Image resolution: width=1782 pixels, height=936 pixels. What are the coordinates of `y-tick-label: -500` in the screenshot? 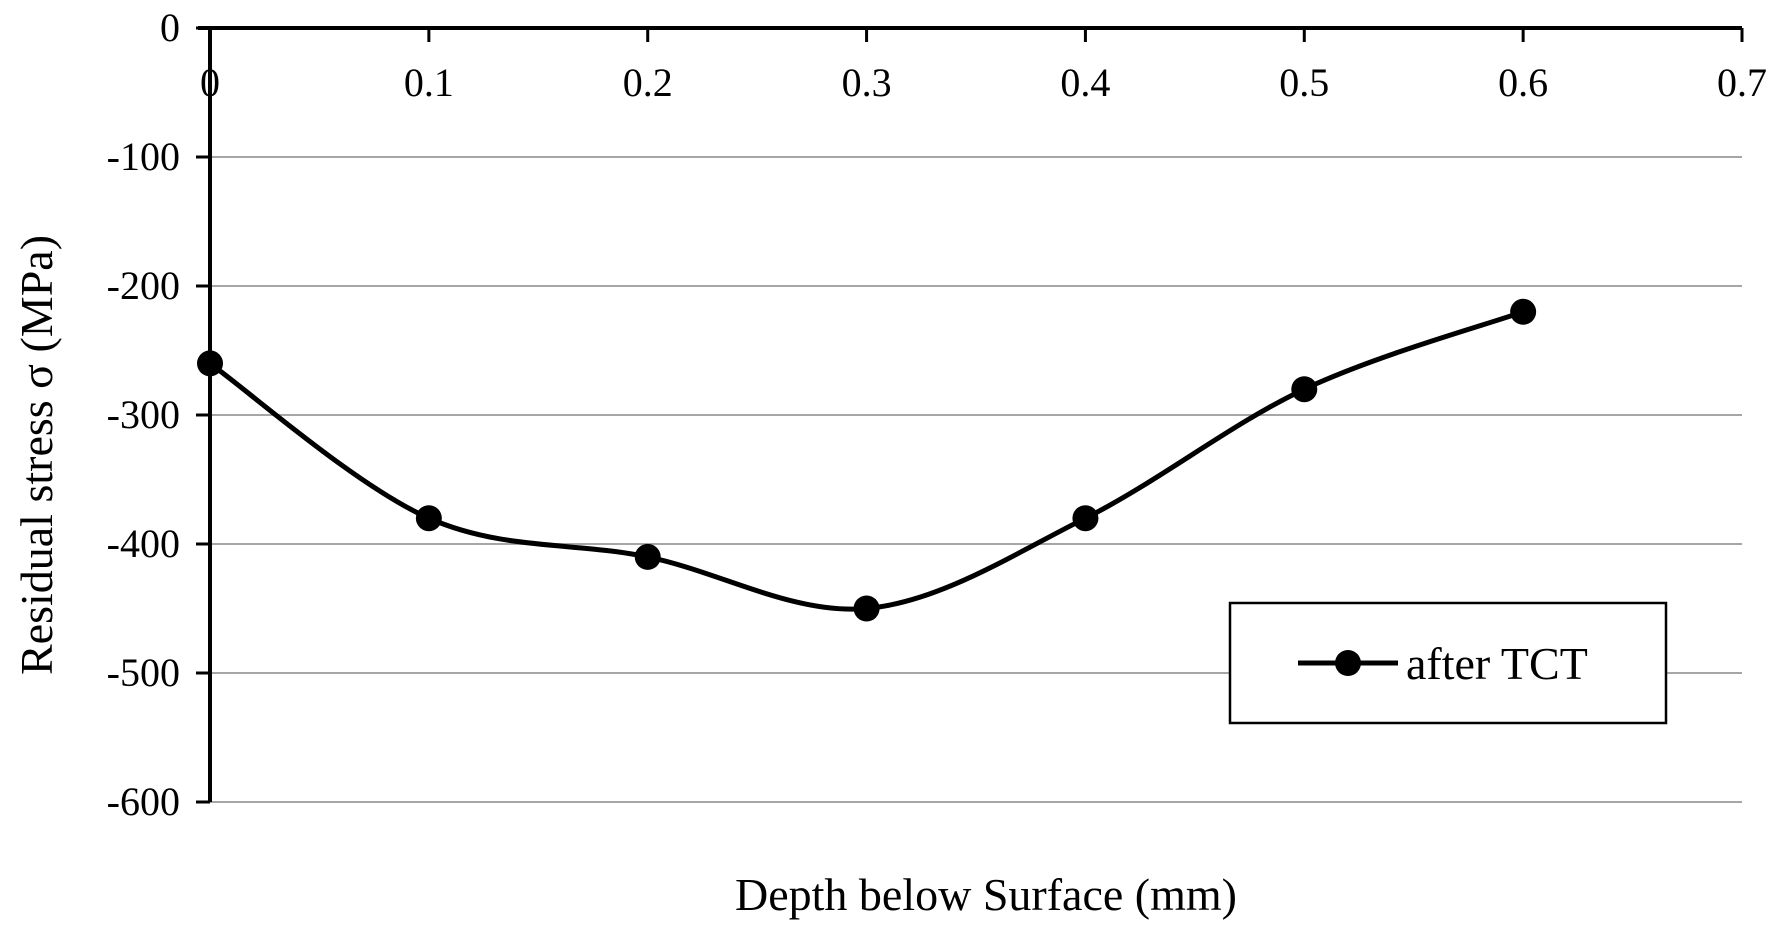 It's located at (143, 672).